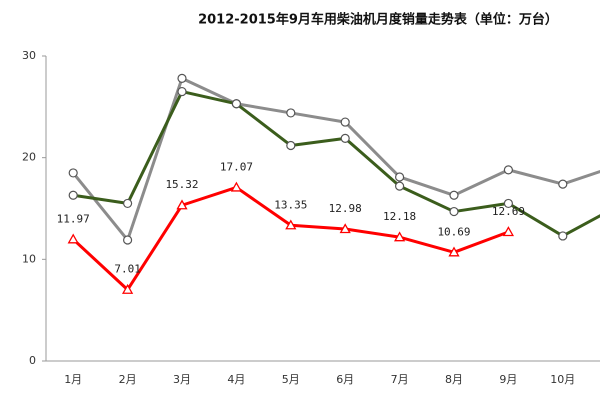 The image size is (600, 400). I want to click on data-label: 7.01, so click(127, 269).